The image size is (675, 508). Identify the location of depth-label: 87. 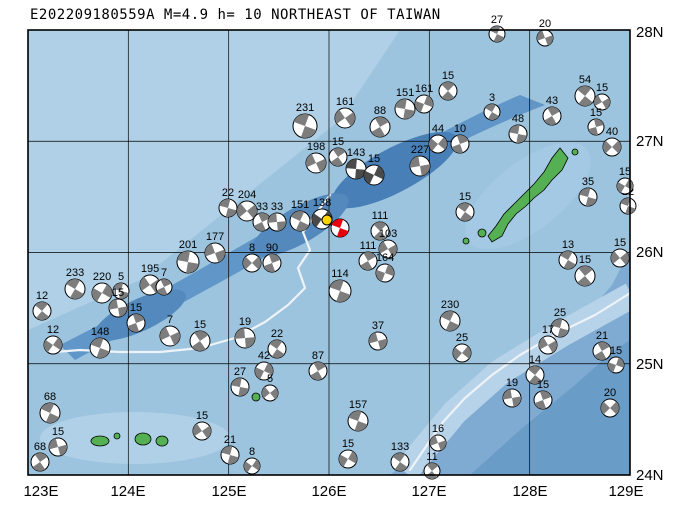
(318, 356).